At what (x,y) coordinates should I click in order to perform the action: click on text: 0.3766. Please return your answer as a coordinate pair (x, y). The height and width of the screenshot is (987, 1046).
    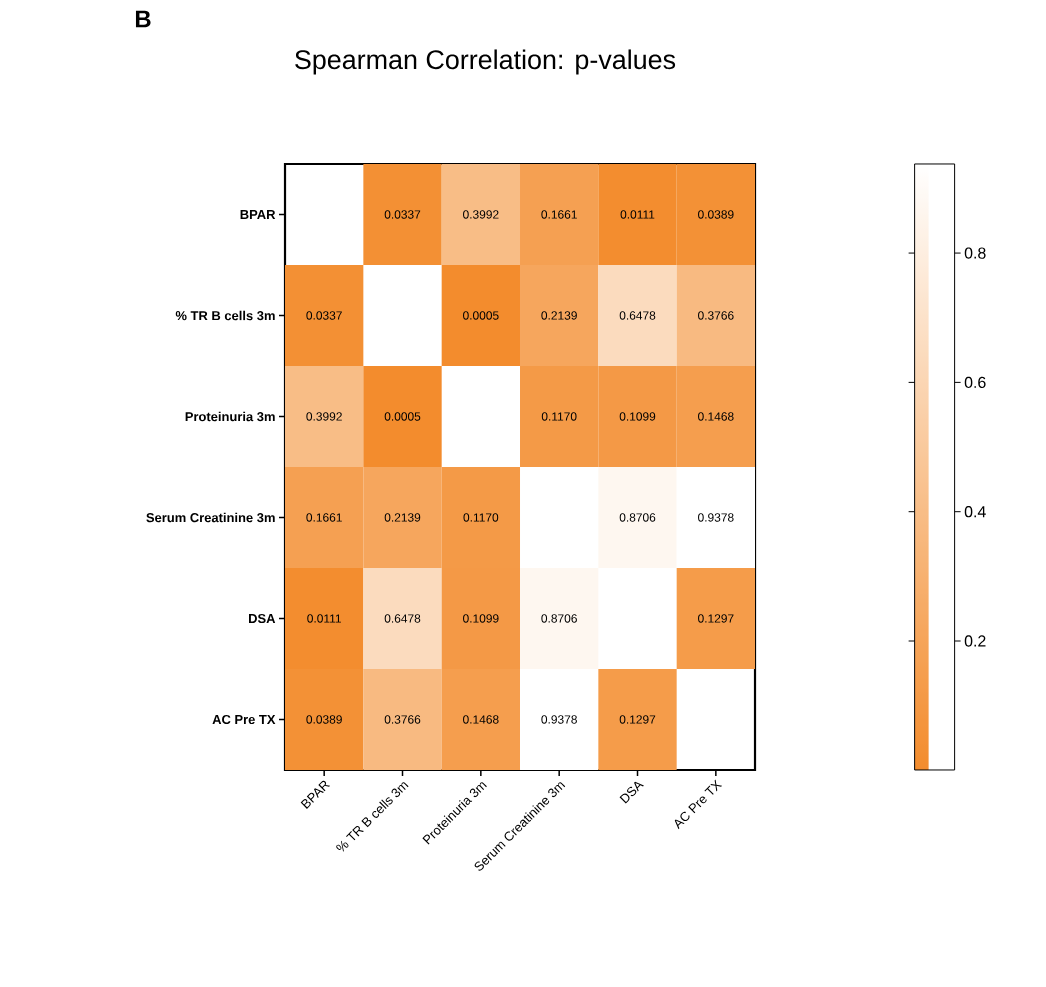
    Looking at the image, I should click on (402, 719).